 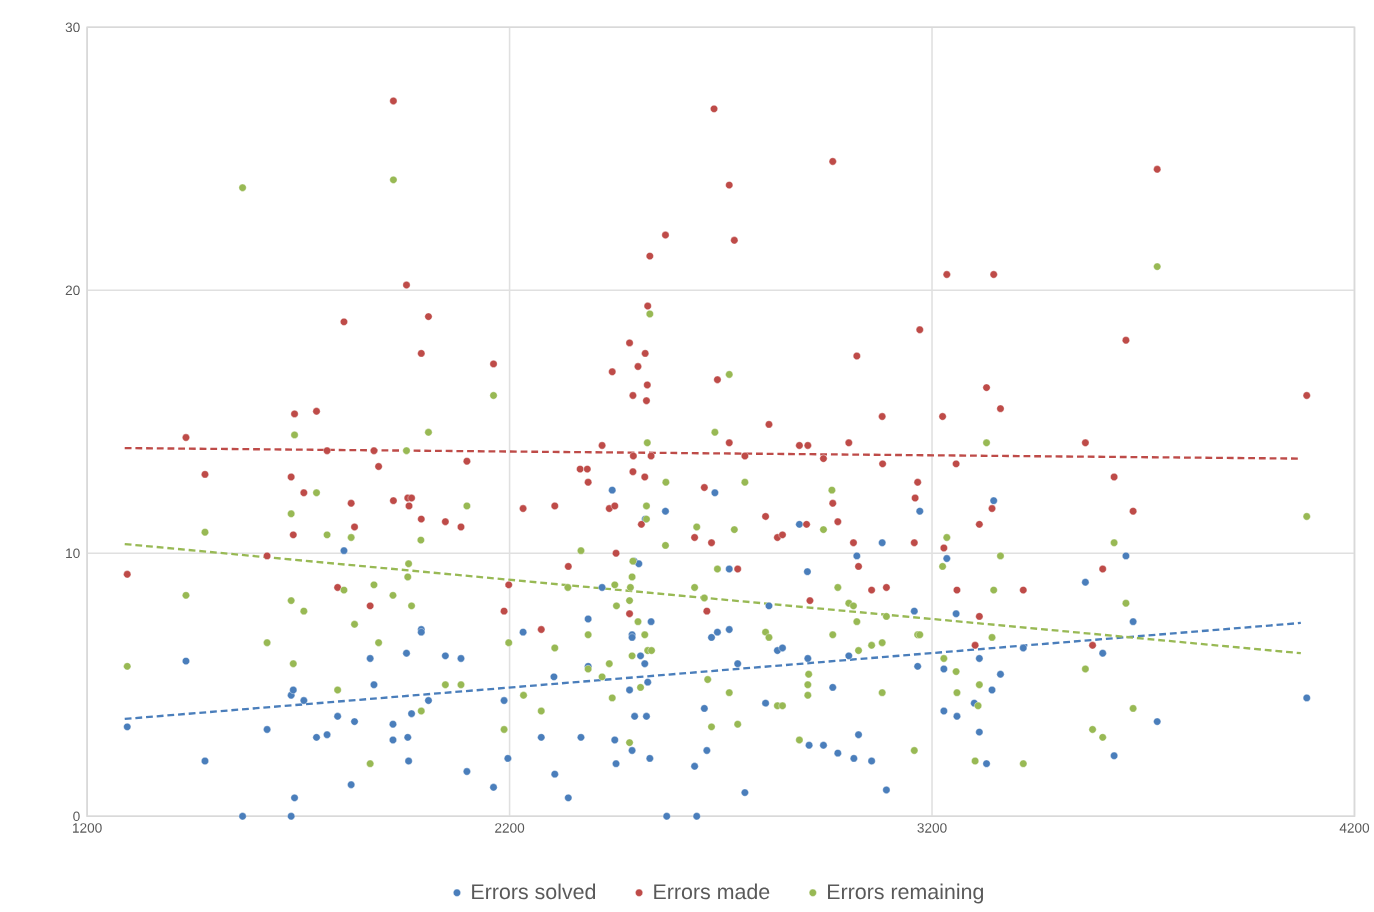 I want to click on legend-label: Errors solved, so click(x=534, y=891).